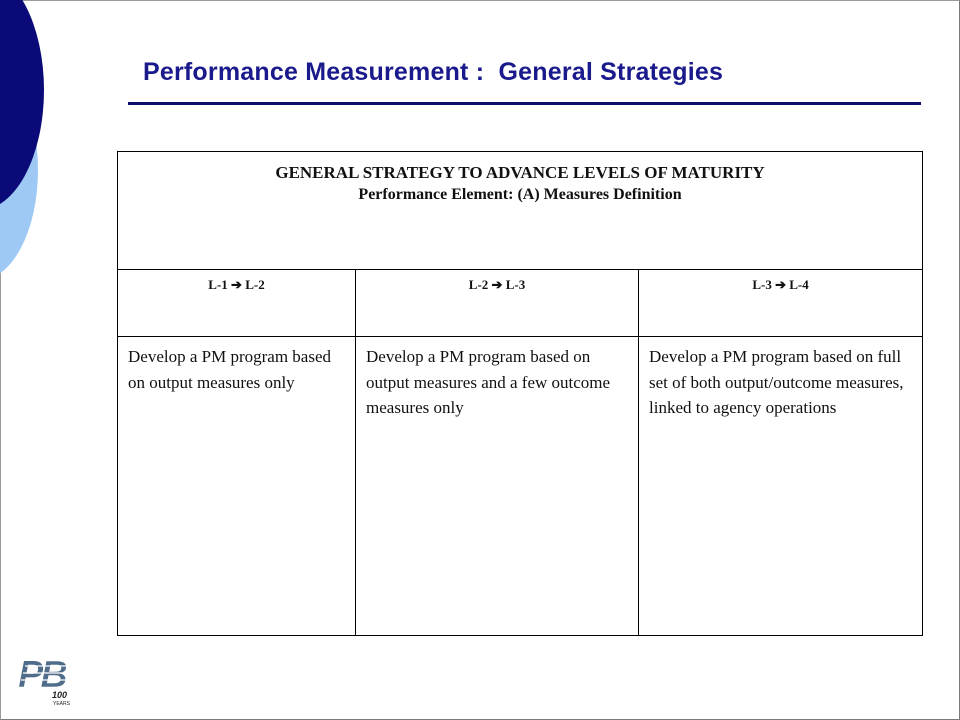  What do you see at coordinates (22, 137) in the screenshot?
I see `corner-decoration` at bounding box center [22, 137].